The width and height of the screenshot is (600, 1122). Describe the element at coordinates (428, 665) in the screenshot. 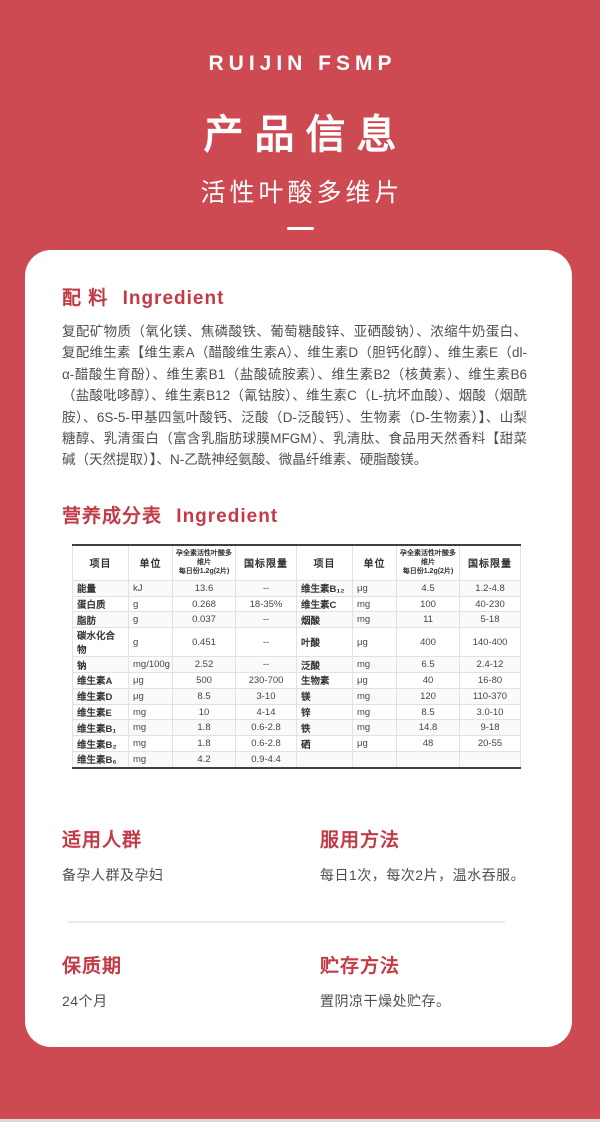

I see `nutrition-cell: 6.5` at that location.